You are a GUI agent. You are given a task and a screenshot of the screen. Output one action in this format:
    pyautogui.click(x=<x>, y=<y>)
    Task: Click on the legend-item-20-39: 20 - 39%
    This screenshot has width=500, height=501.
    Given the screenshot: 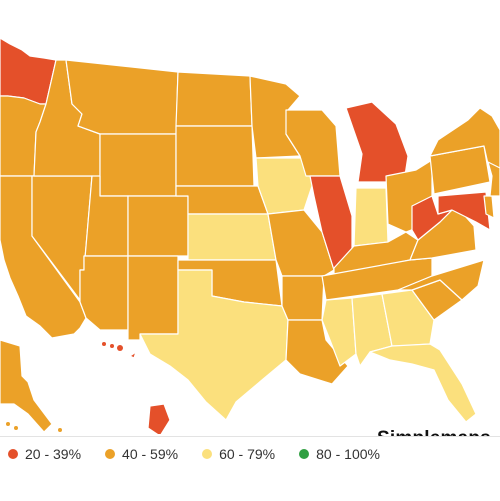 What is the action you would take?
    pyautogui.click(x=44, y=454)
    